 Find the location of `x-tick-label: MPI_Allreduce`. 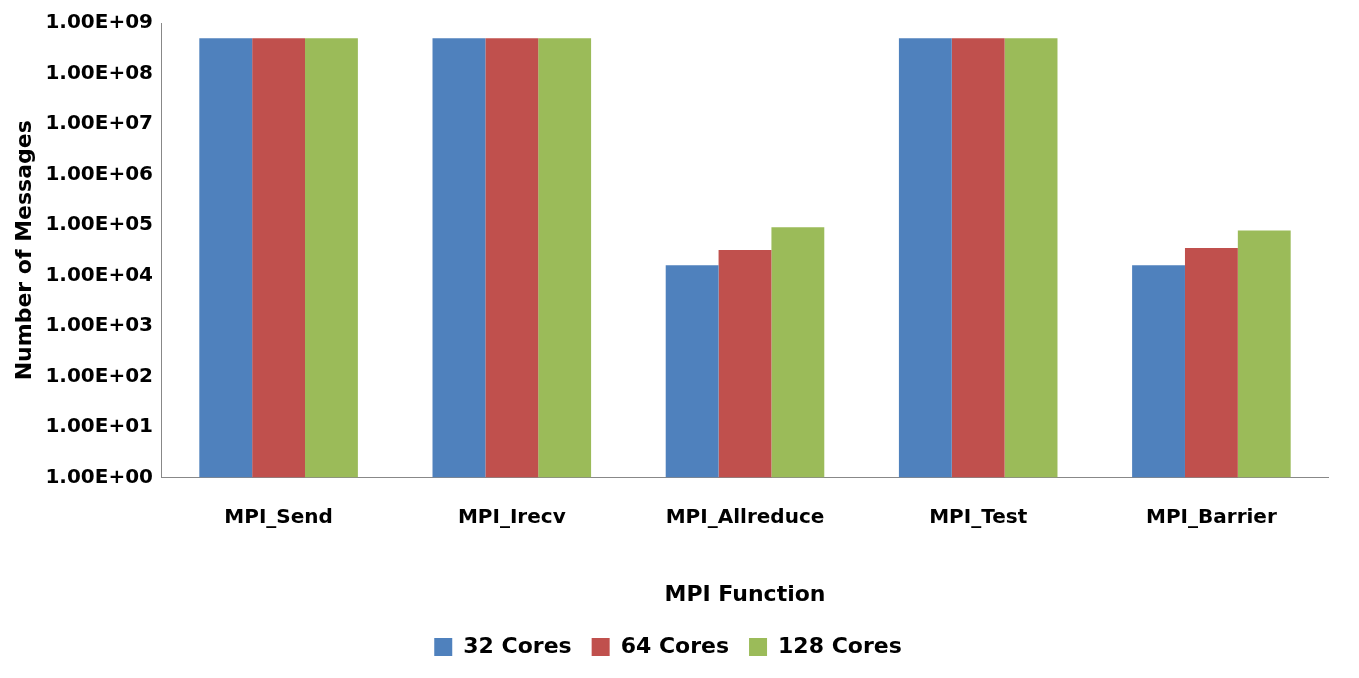

x-tick-label: MPI_Allreduce is located at coordinates (745, 515).